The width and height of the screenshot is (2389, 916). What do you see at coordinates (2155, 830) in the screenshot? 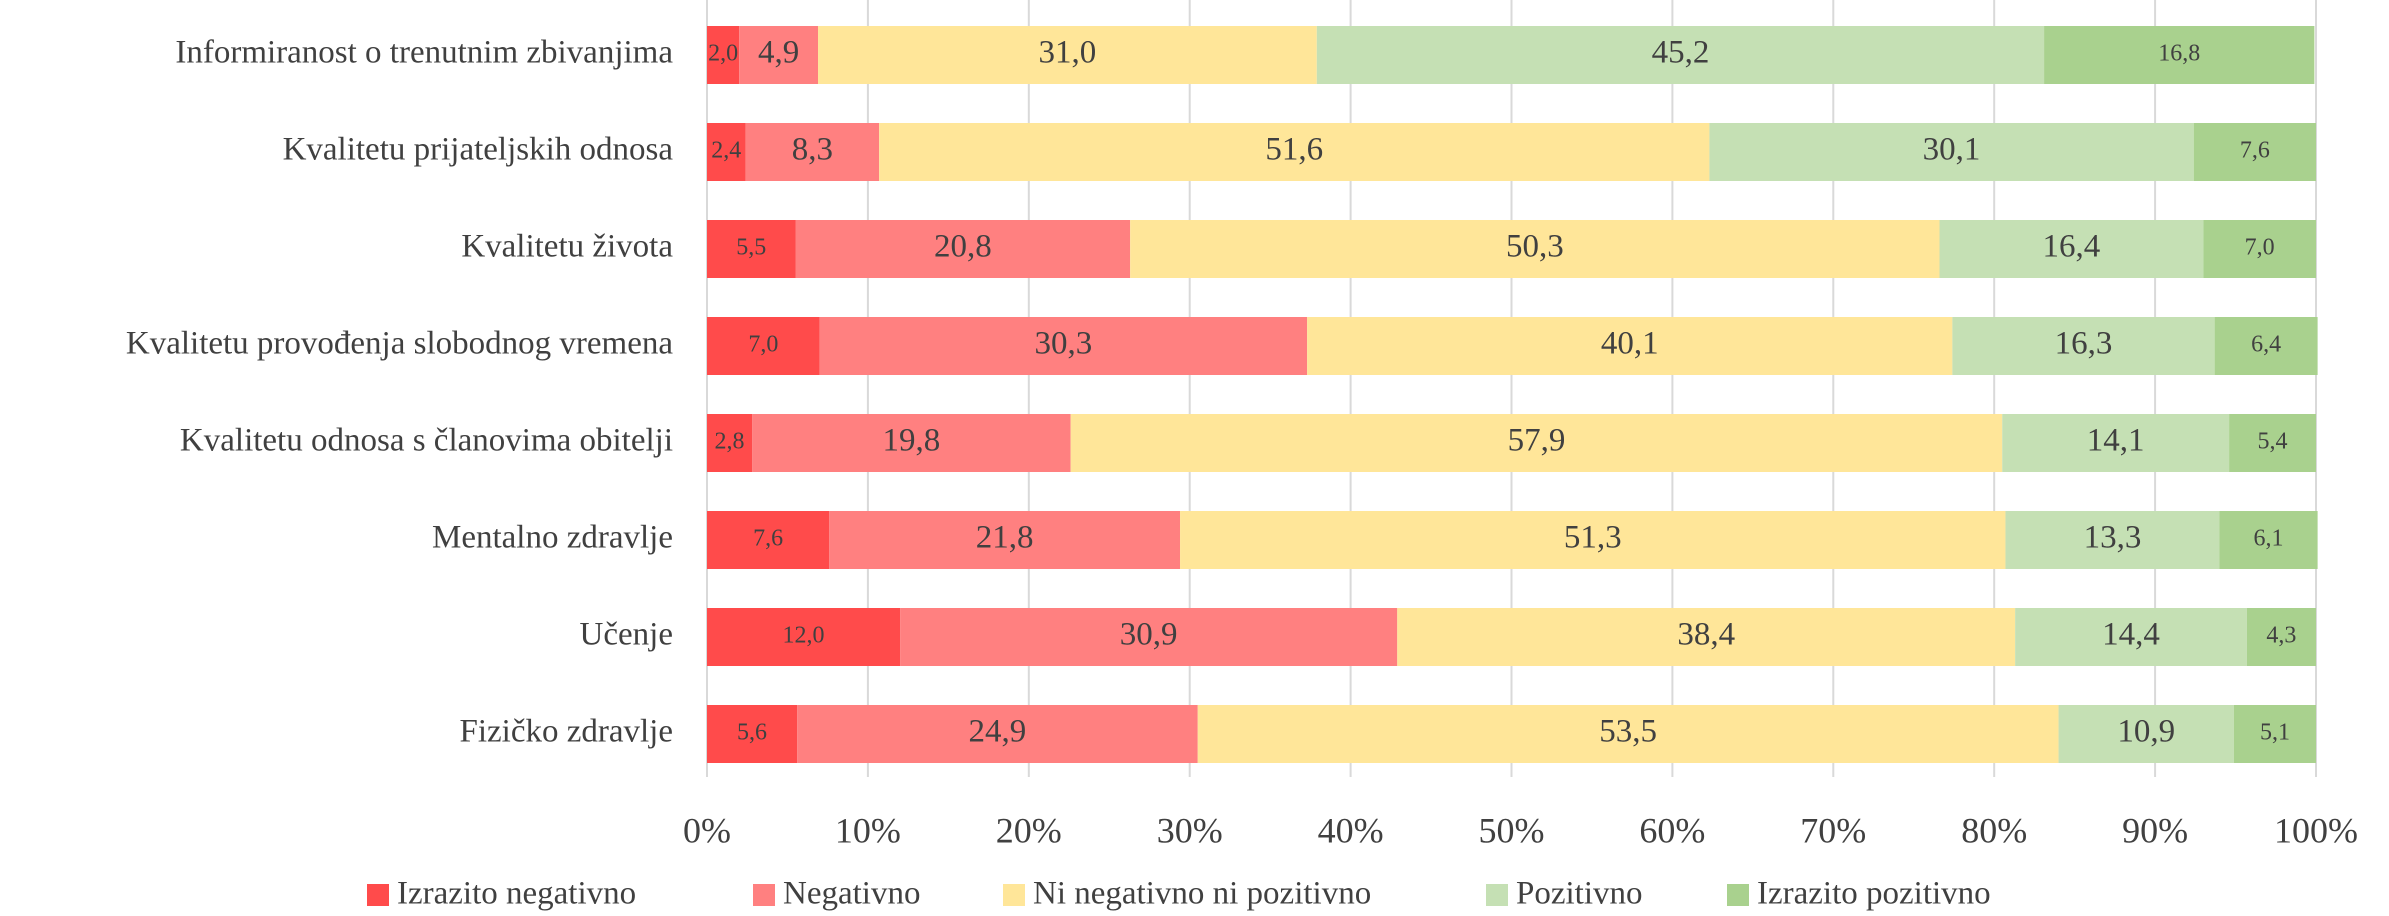
I see `x-tick-label: 90%` at bounding box center [2155, 830].